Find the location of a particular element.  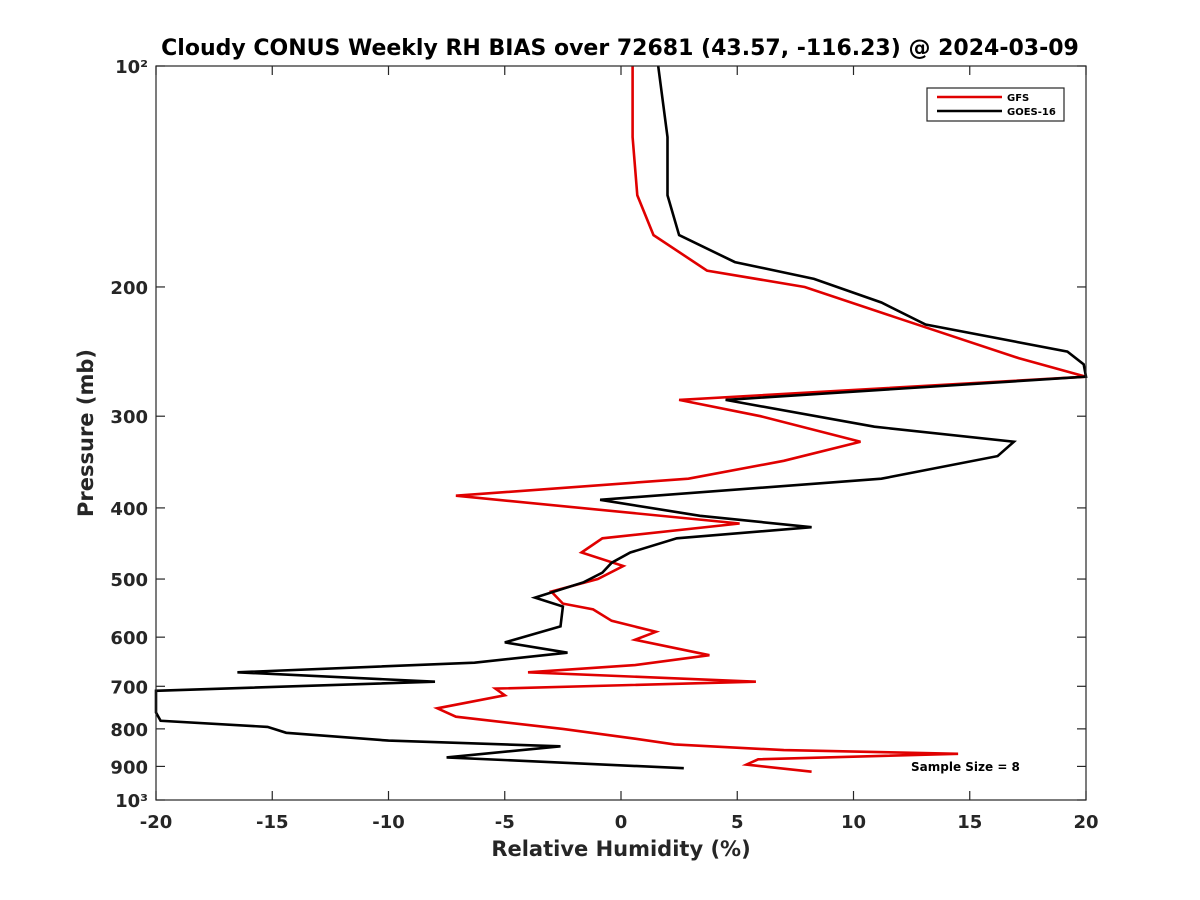

x-tick-label: 0 is located at coordinates (621, 822).